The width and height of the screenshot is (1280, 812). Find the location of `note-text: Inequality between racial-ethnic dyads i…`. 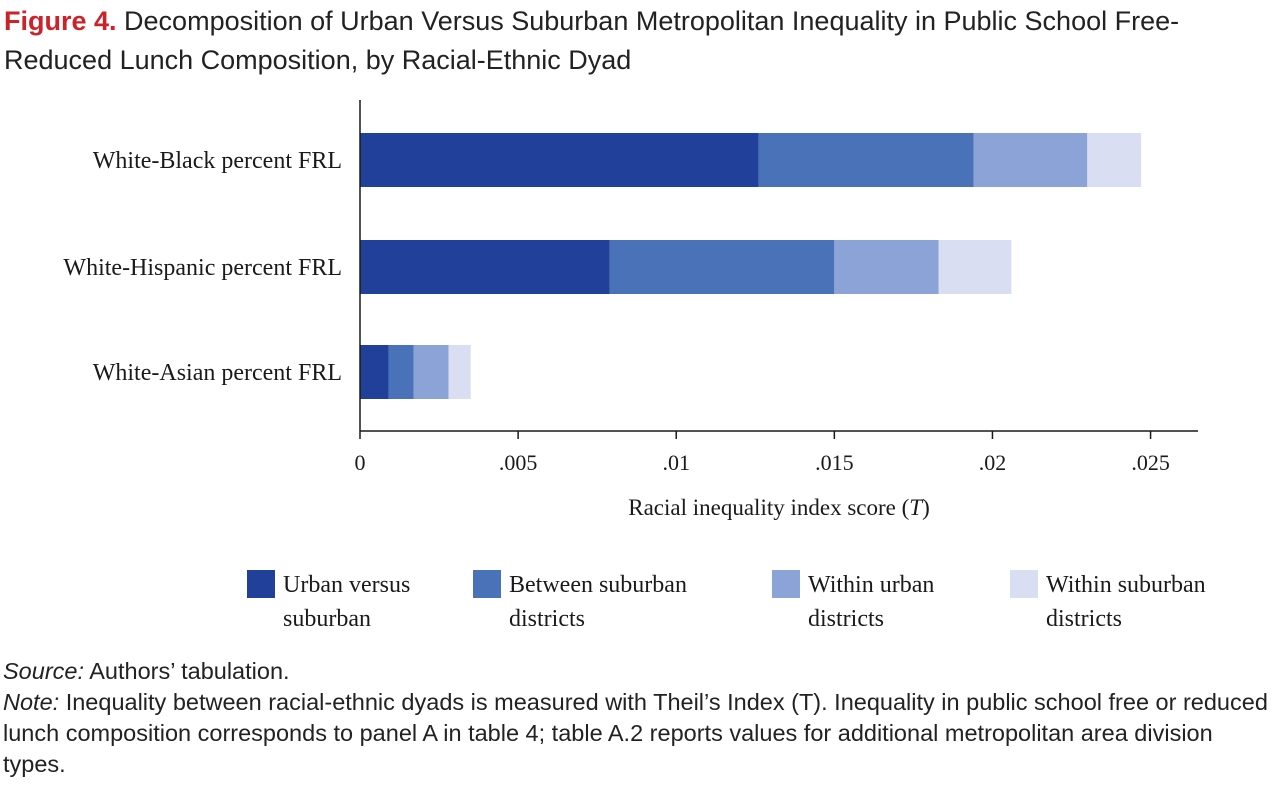

note-text: Inequality between racial-ethnic dyads i… is located at coordinates (635, 733).